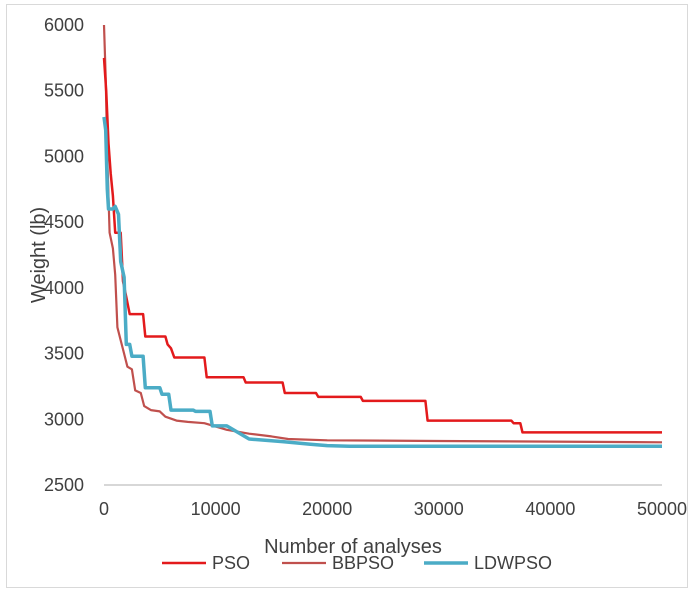 This screenshot has height=596, width=694. I want to click on x-tick-label: 0, so click(104, 509).